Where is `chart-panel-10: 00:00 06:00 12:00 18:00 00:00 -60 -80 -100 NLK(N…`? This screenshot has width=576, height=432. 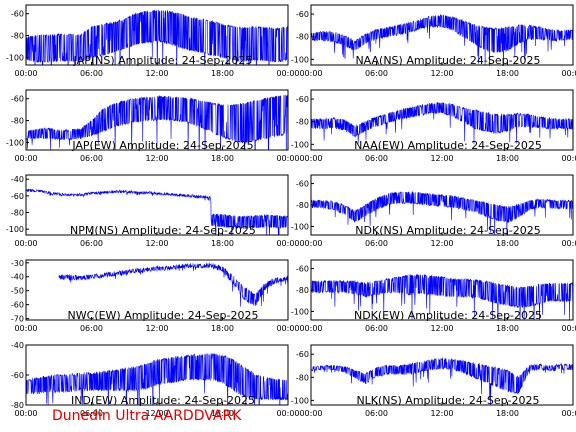
chart-panel-10: 00:00 06:00 12:00 18:00 00:00 -60 -80 -100 NLK(N… is located at coordinates (433, 381).